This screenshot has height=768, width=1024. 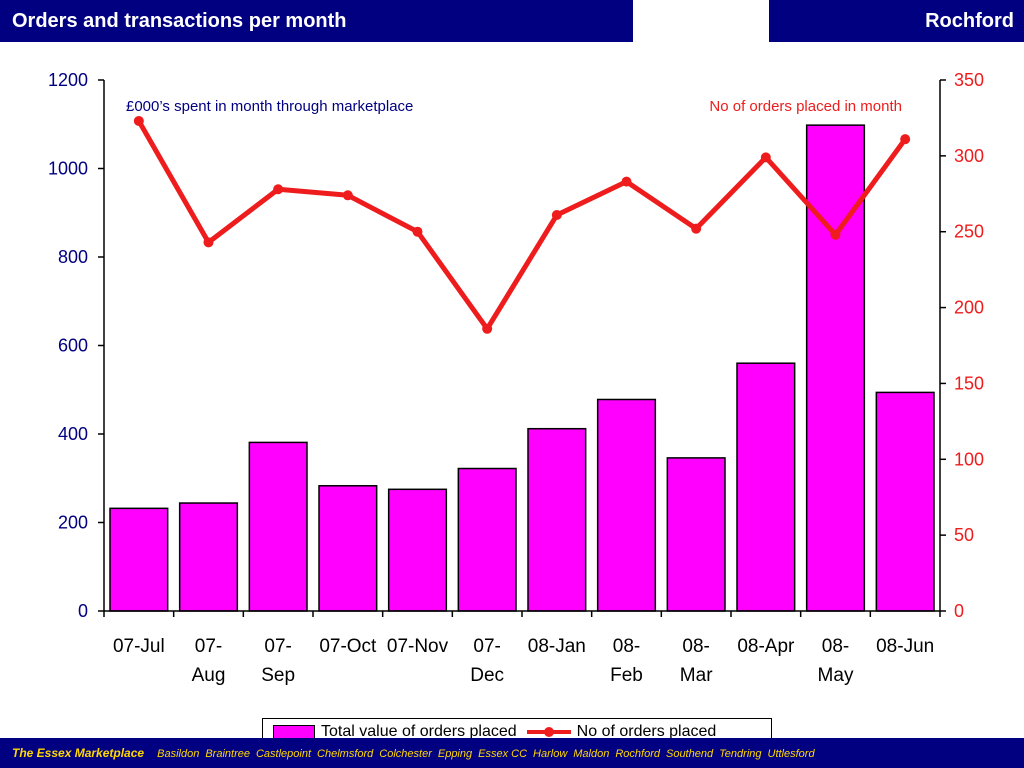 What do you see at coordinates (791, 754) in the screenshot?
I see `footer-town: Uttlesford` at bounding box center [791, 754].